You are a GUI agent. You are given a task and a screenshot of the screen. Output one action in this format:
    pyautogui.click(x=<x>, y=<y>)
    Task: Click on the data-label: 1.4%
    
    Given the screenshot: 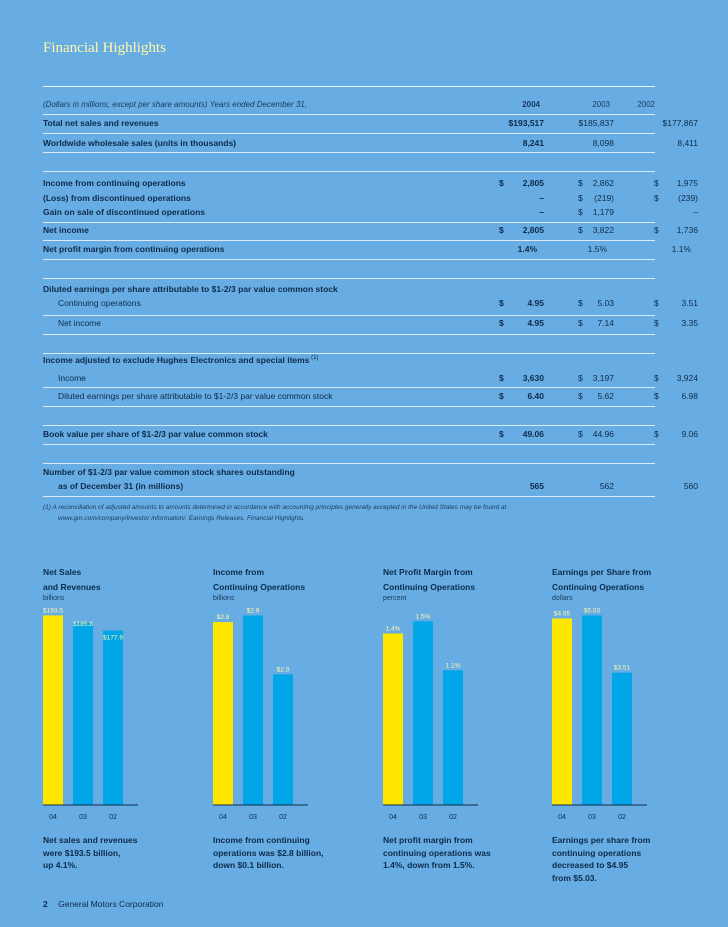 What is the action you would take?
    pyautogui.click(x=393, y=629)
    